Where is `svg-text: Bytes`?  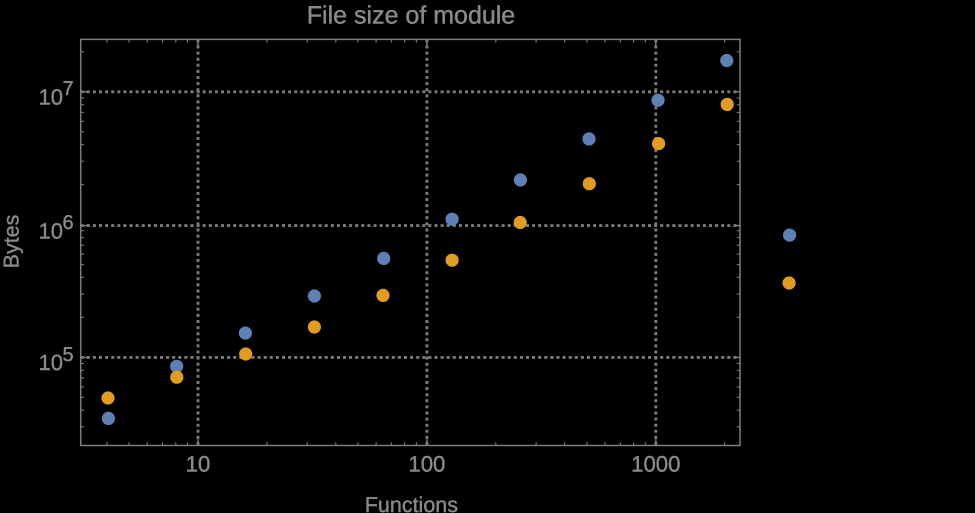 svg-text: Bytes is located at coordinates (11, 242).